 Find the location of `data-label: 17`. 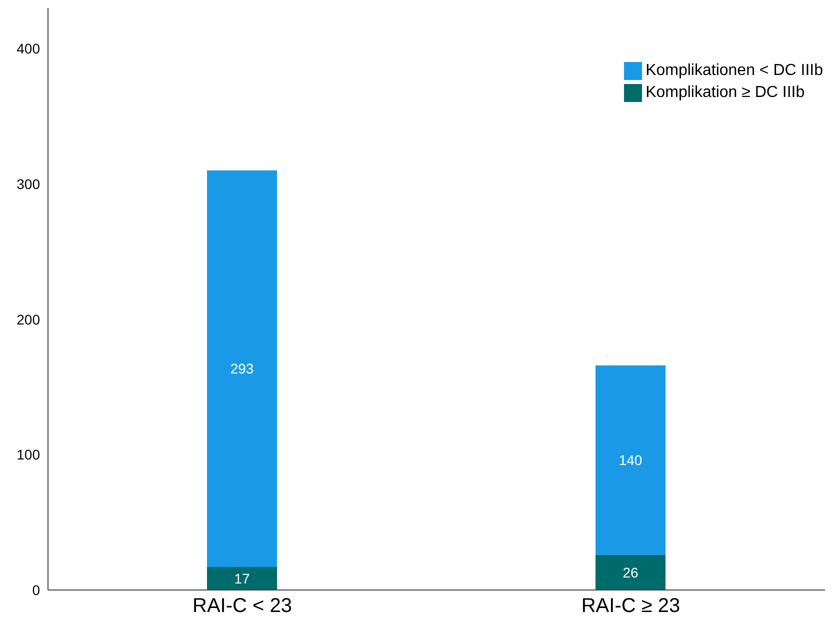

data-label: 17 is located at coordinates (242, 578).